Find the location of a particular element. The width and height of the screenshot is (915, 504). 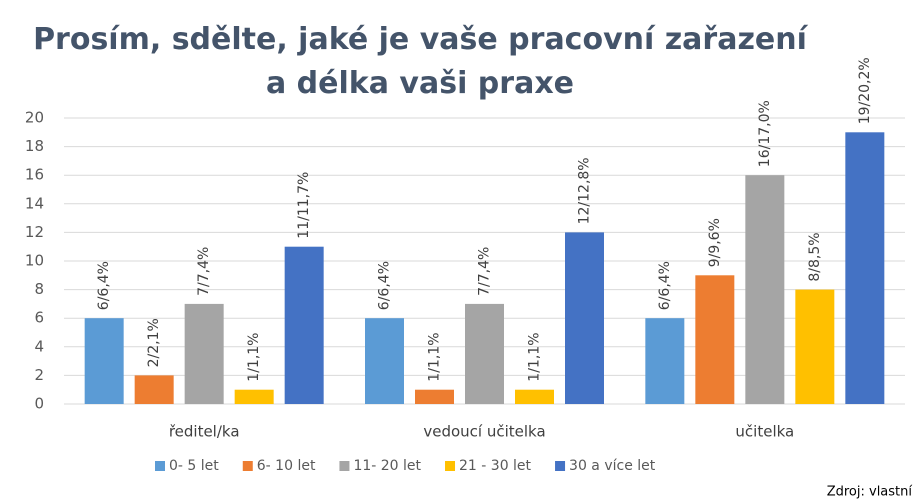

y-tick-label: 4 is located at coordinates (39, 346).